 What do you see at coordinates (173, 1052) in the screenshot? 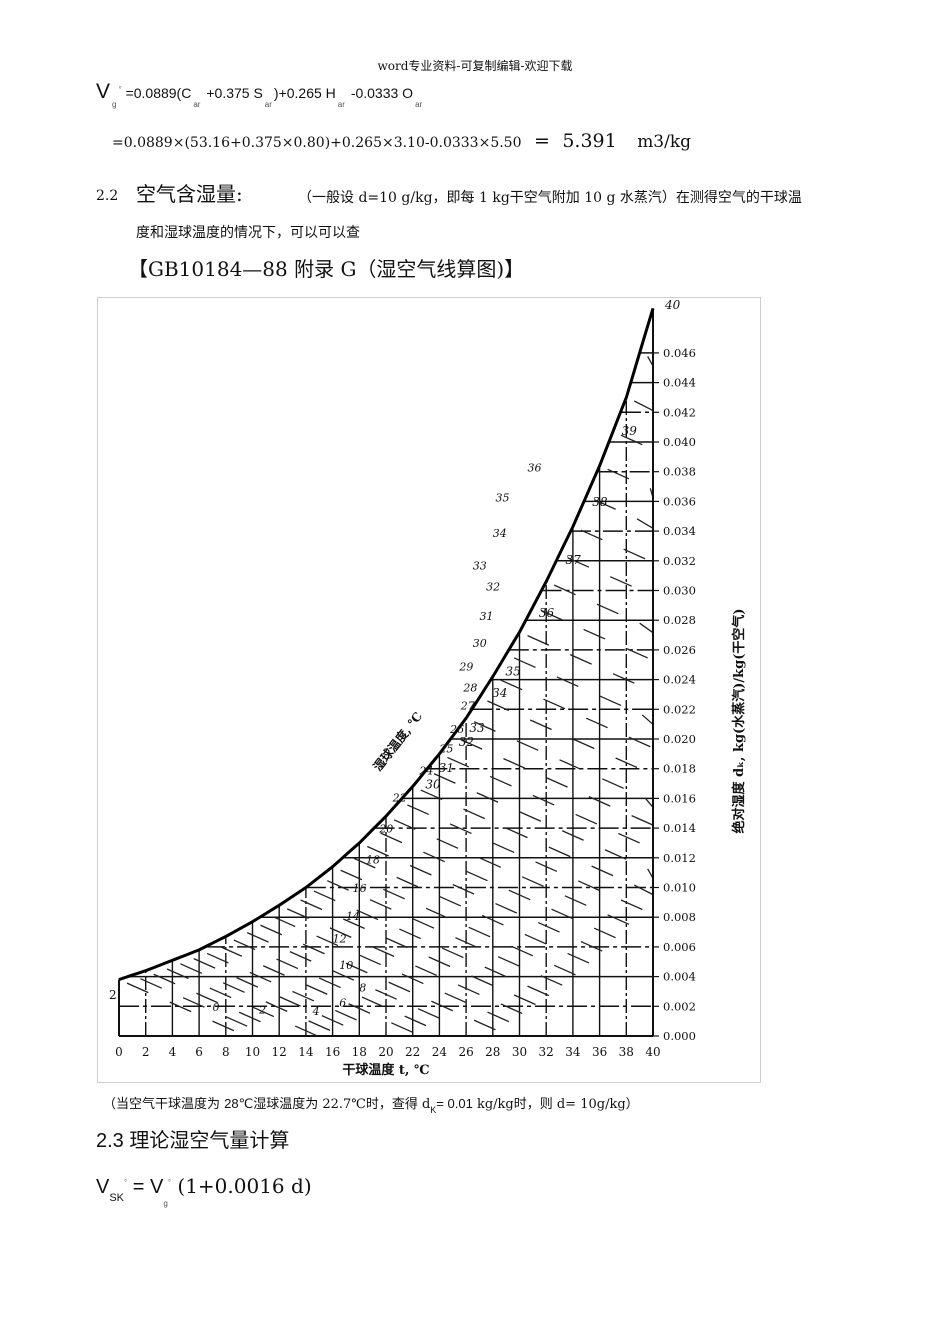
I see `x-tick-label: 4` at bounding box center [173, 1052].